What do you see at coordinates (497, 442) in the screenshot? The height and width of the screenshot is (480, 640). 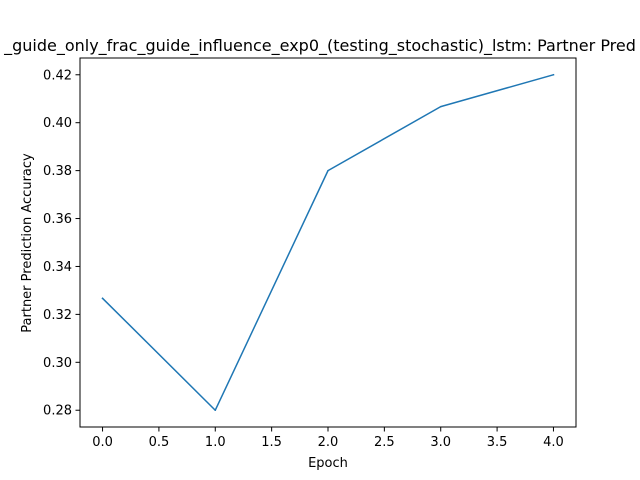 I see `x-tick-label: 3.5` at bounding box center [497, 442].